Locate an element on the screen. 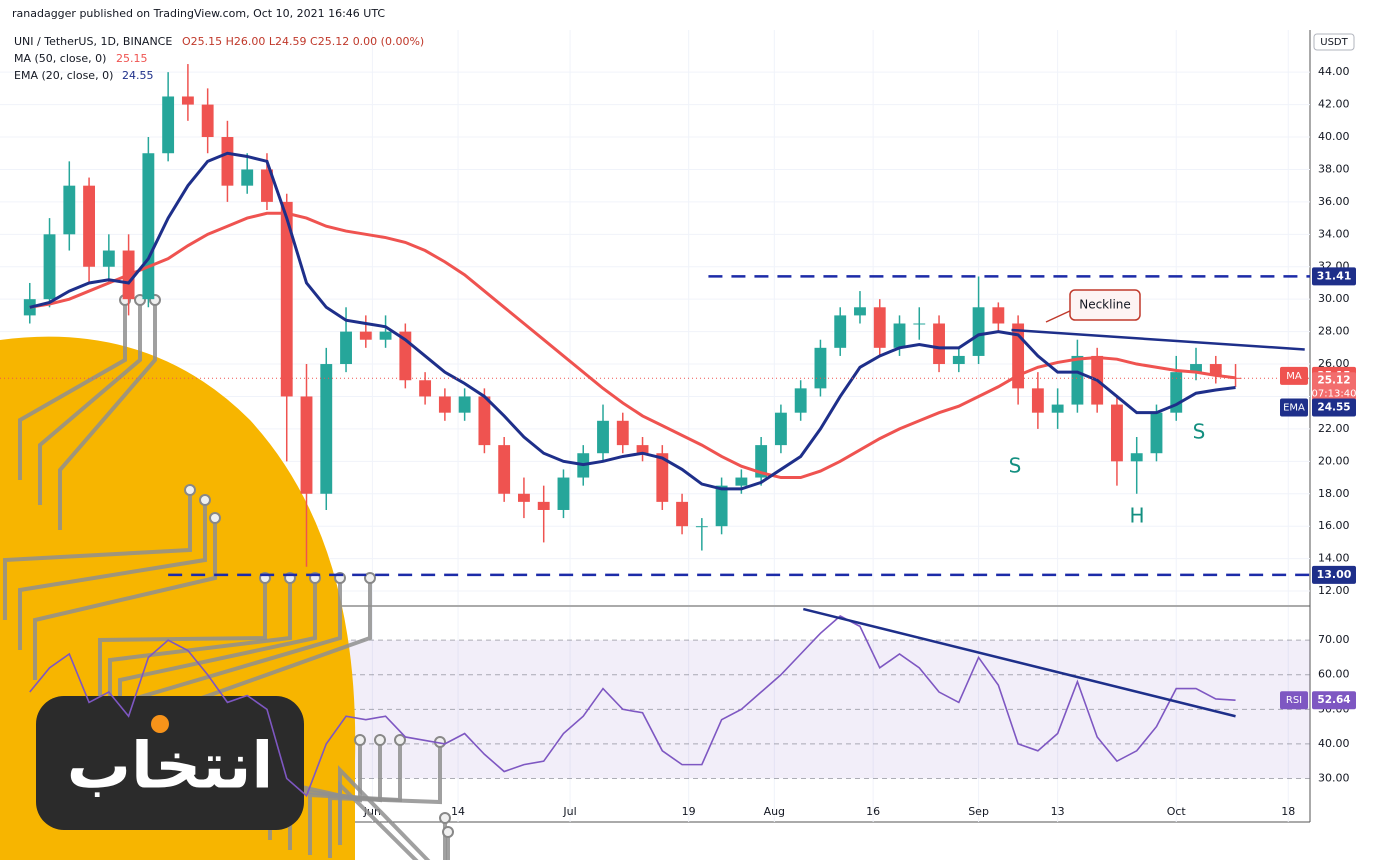  x-tick-label: 13 is located at coordinates (1058, 811).